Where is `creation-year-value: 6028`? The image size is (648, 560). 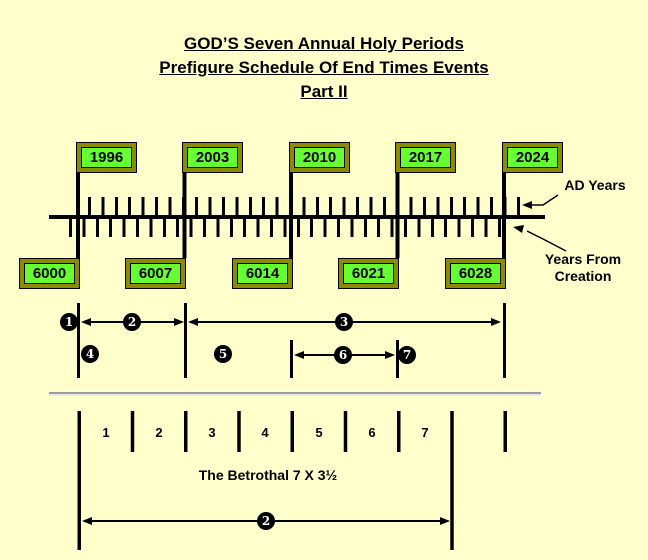
creation-year-value: 6028 is located at coordinates (475, 273).